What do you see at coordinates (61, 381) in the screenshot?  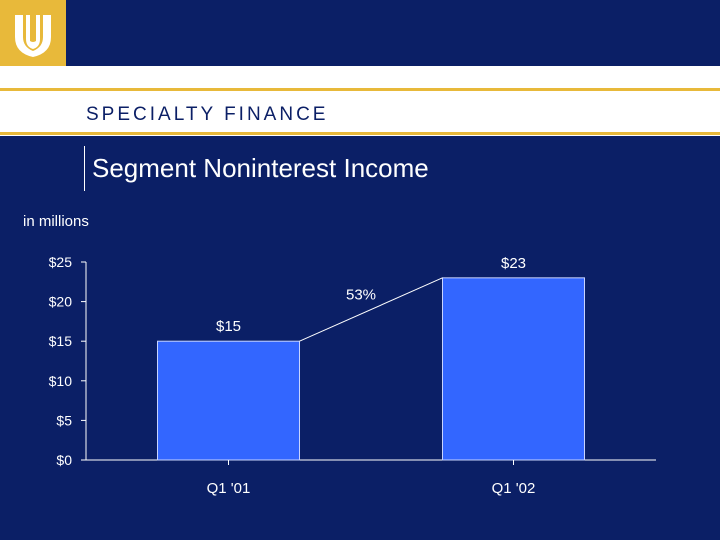 I see `y-tick-label: $10` at bounding box center [61, 381].